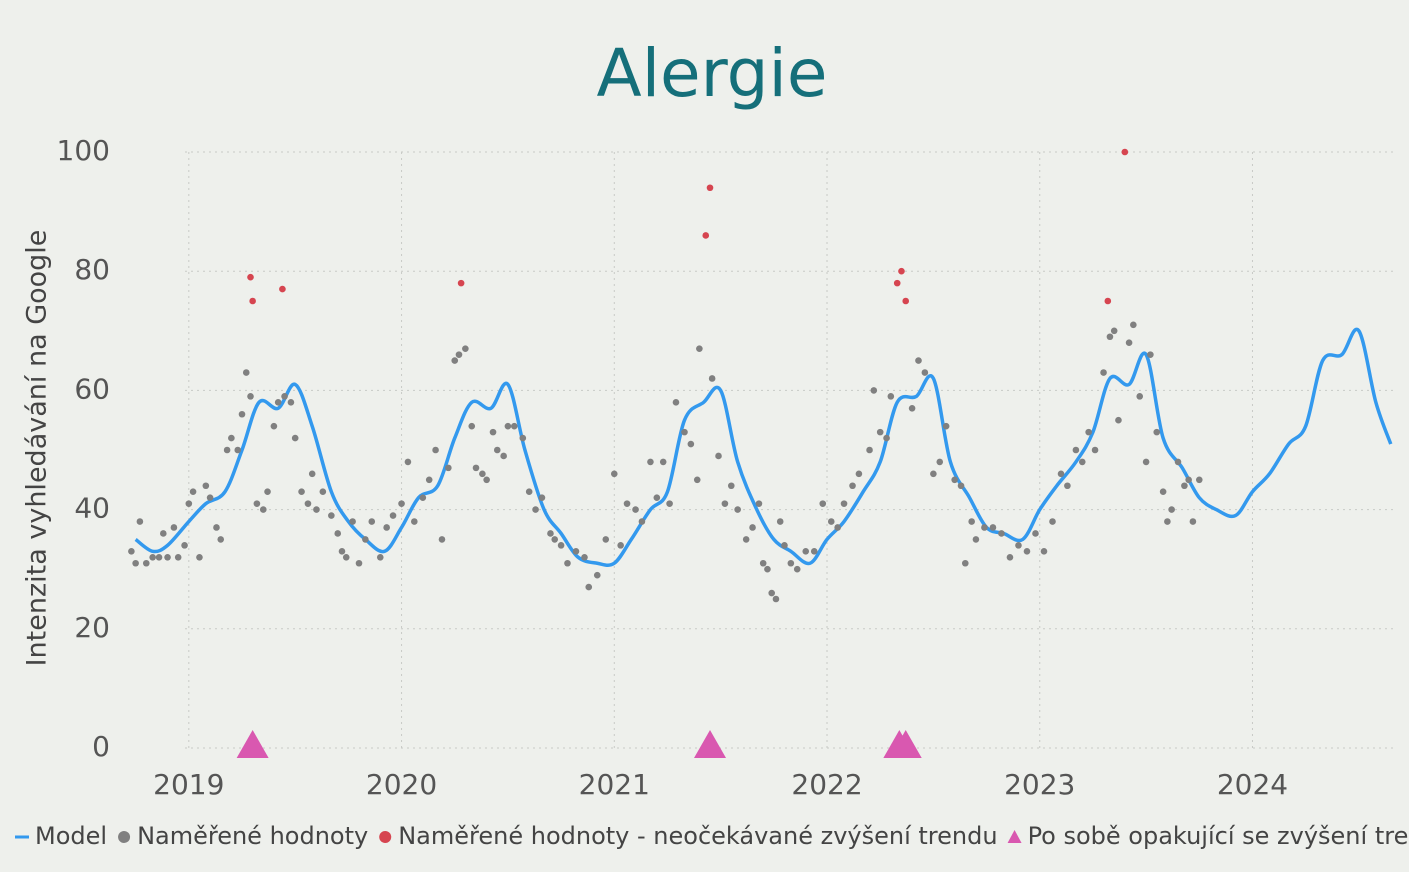 The width and height of the screenshot is (1409, 872). Describe the element at coordinates (1252, 784) in the screenshot. I see `x-tick-label: 2024` at that location.